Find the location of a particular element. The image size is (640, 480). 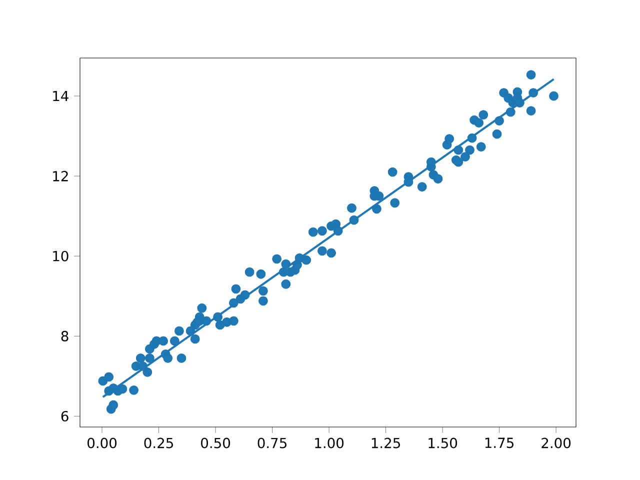

y-tick-label: 12 is located at coordinates (60, 176).